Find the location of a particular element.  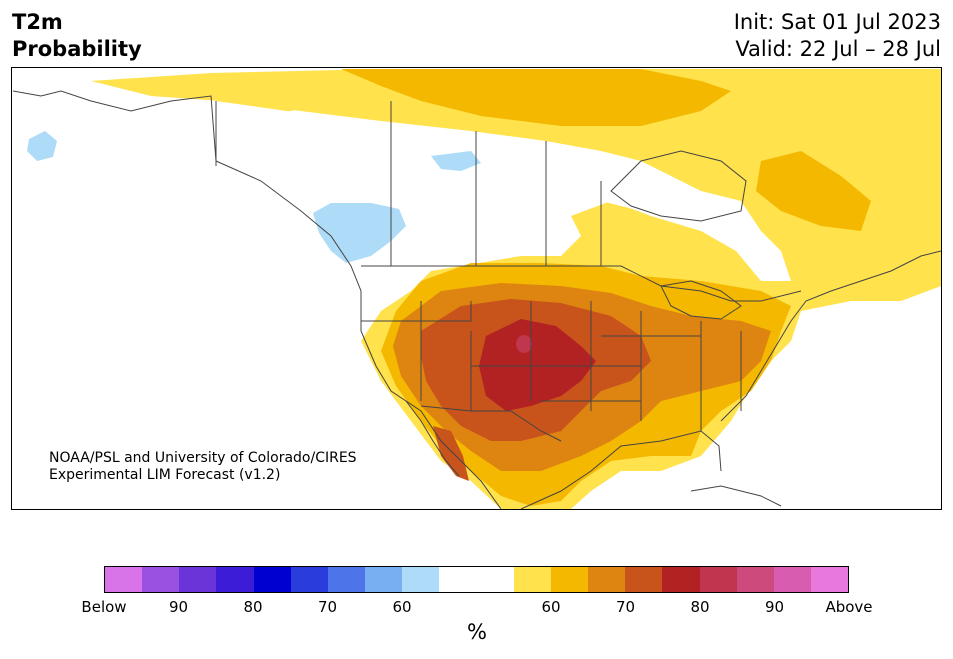

map-title: T2m Probability is located at coordinates (77, 36).